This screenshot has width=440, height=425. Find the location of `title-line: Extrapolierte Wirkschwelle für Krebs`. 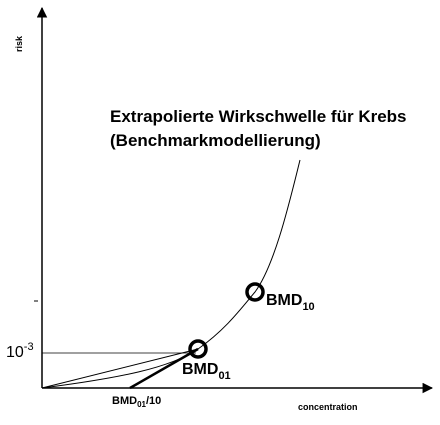

title-line: Extrapolierte Wirkschwelle für Krebs is located at coordinates (258, 116).